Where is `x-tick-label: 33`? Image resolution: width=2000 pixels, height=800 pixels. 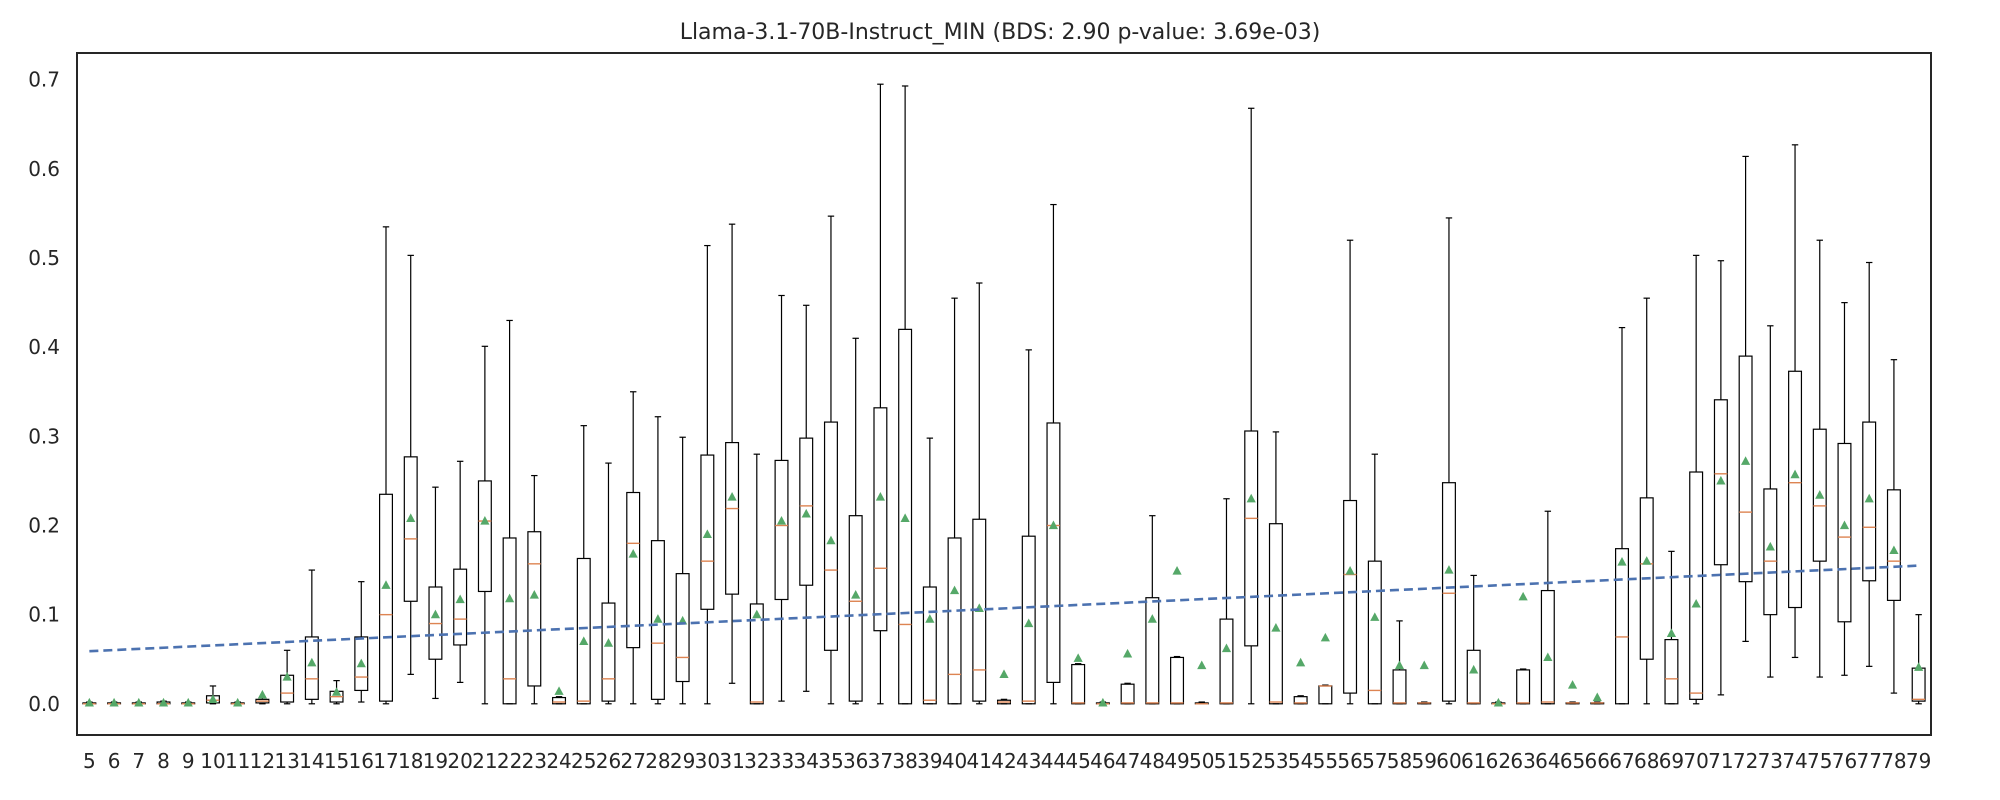
x-tick-label: 33 is located at coordinates (781, 761).